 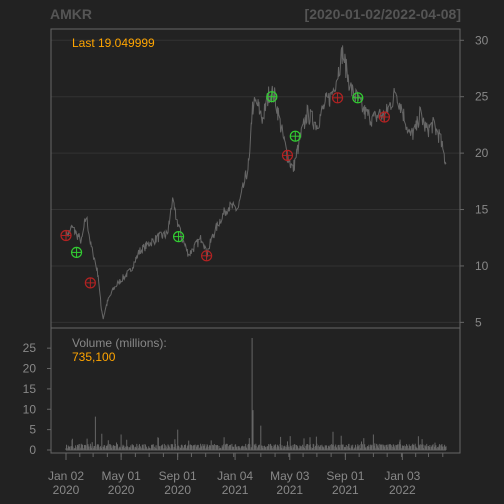 What do you see at coordinates (30, 409) in the screenshot?
I see `volume-y-tick-label: 10` at bounding box center [30, 409].